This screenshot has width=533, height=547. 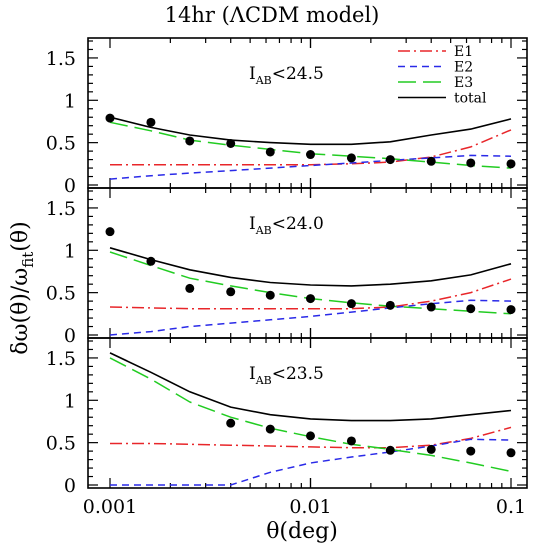 I want to click on panel-label: IAB<23.5, so click(x=286, y=375).